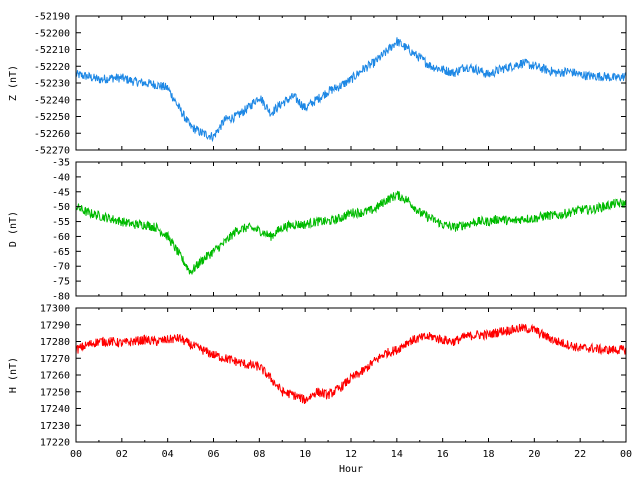 The height and width of the screenshot is (480, 640). Describe the element at coordinates (61, 207) in the screenshot. I see `y-tick-label: -50` at that location.